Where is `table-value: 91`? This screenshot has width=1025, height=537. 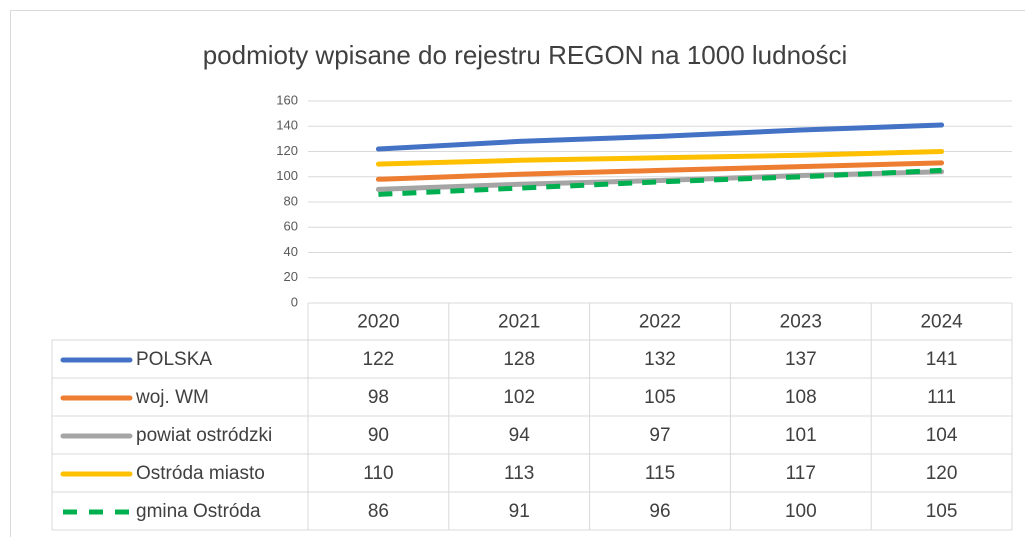
table-value: 91 is located at coordinates (519, 511).